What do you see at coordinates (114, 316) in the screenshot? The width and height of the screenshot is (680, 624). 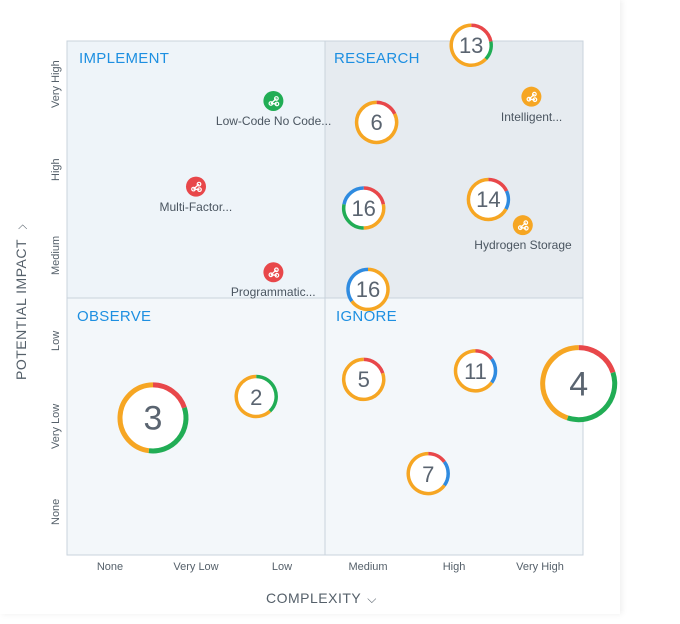 I see `quadrant-label-observe: OBSERVE` at bounding box center [114, 316].